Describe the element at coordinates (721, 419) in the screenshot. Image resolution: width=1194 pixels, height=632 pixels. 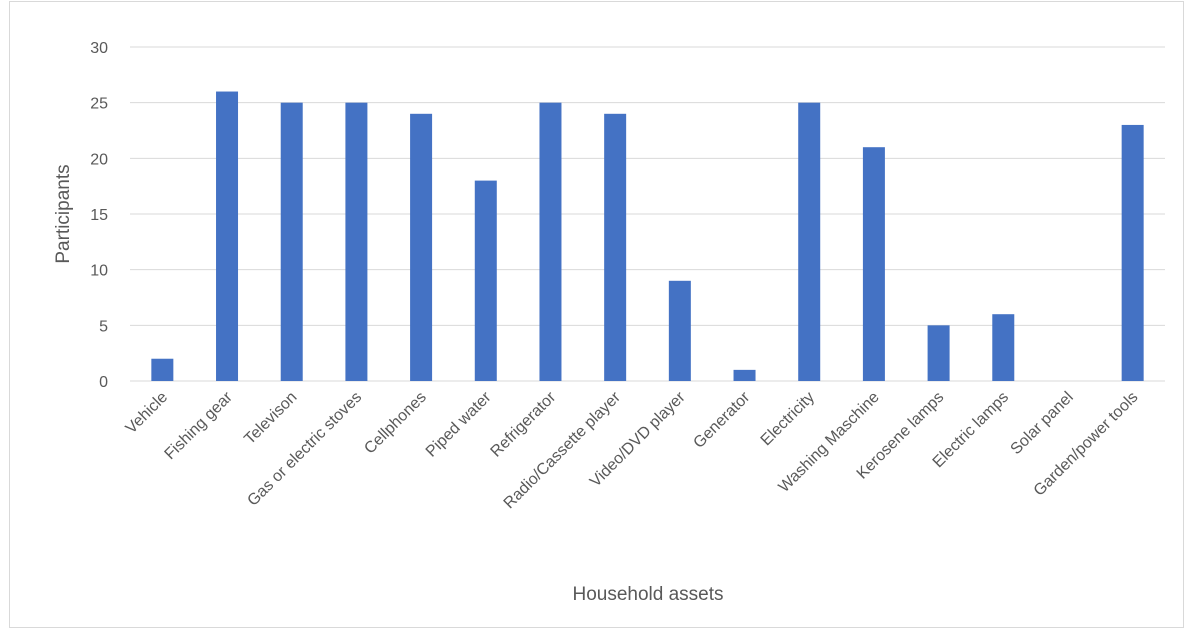
I see `x-tick-label: Generator` at that location.